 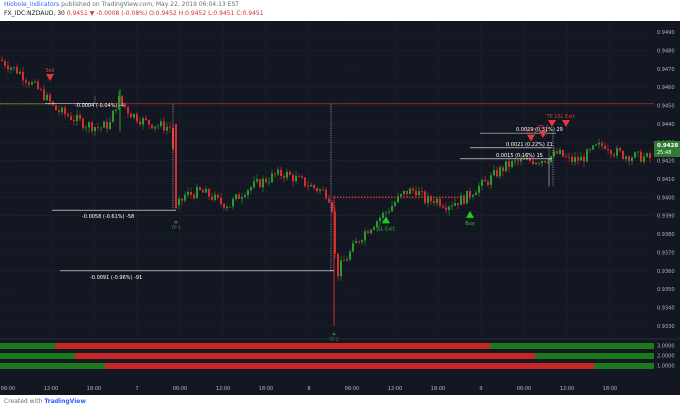 I want to click on time-tick-label: 7, so click(x=136, y=389).